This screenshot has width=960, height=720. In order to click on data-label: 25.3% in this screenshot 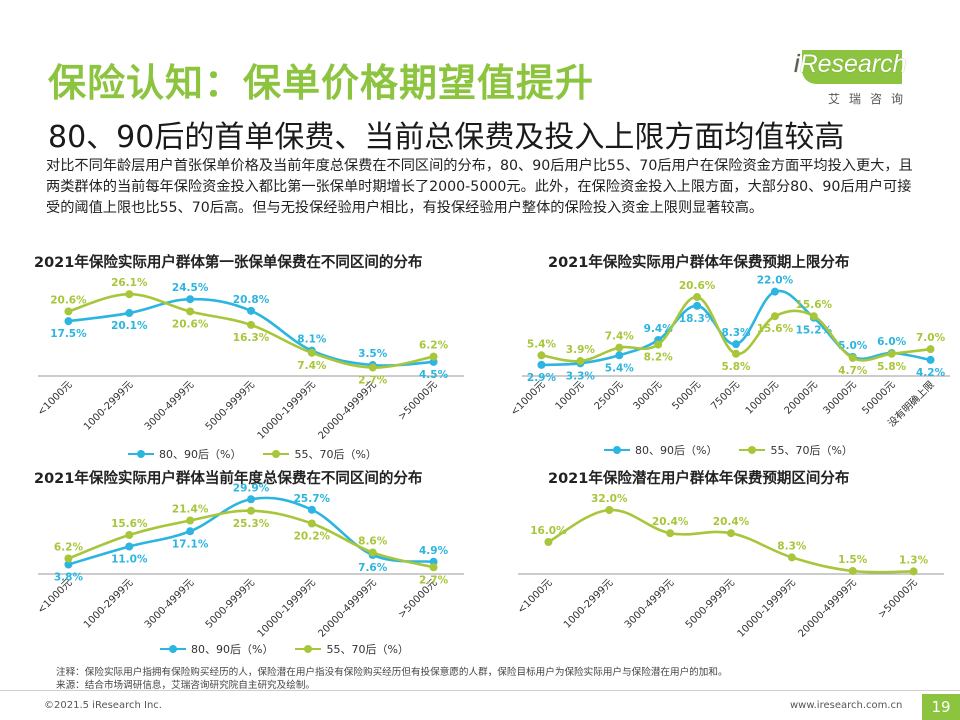, I will do `click(251, 524)`.